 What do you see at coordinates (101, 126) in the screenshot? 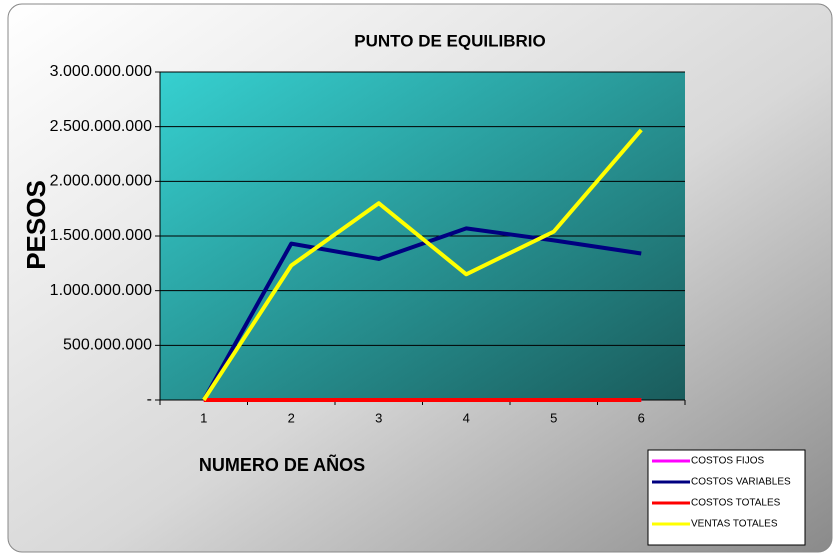
I see `y-tick-label: 2.500.000.000` at bounding box center [101, 126].